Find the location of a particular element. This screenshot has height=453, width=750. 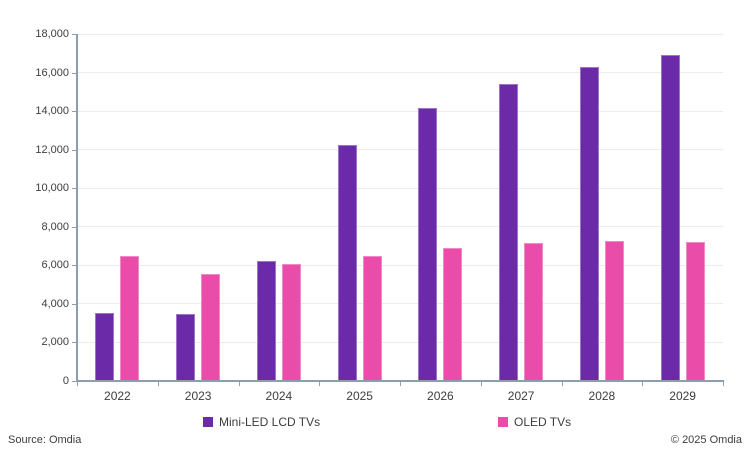

bar-oled-2029 is located at coordinates (695, 311).